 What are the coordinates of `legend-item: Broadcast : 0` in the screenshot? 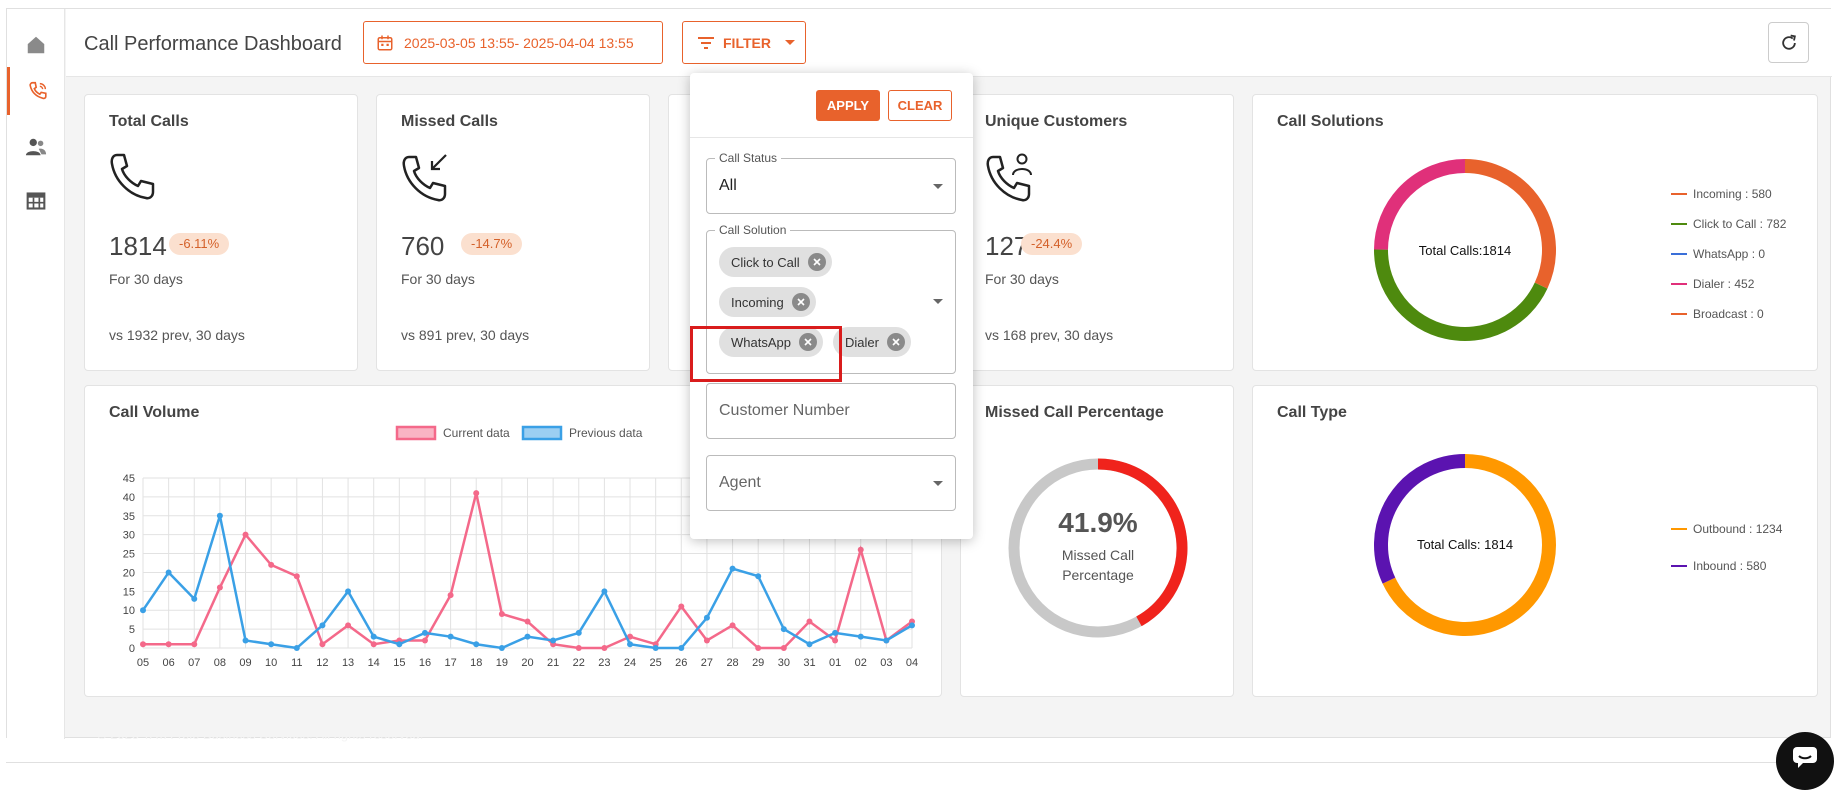 It's located at (1717, 314).